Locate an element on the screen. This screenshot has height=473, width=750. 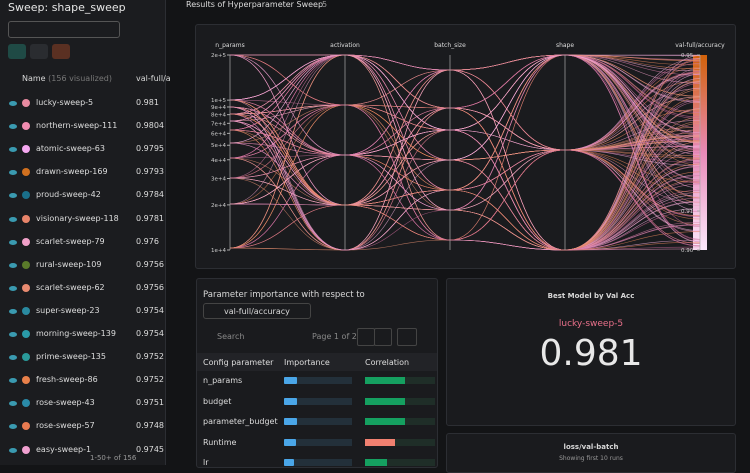
section-count: 5 is located at coordinates (325, 4).